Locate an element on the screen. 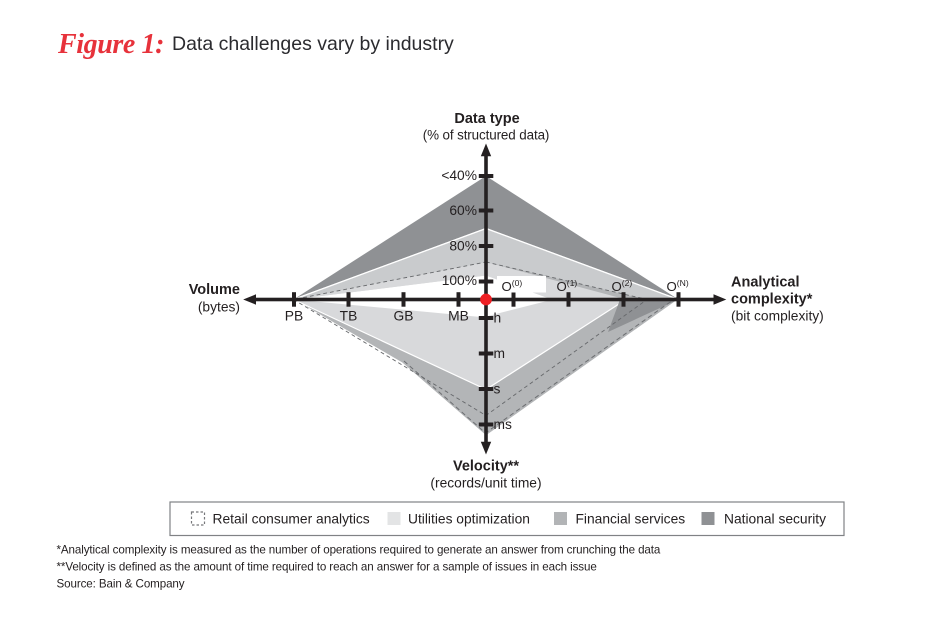  svg-text: Retail consumer analytics is located at coordinates (291, 519).